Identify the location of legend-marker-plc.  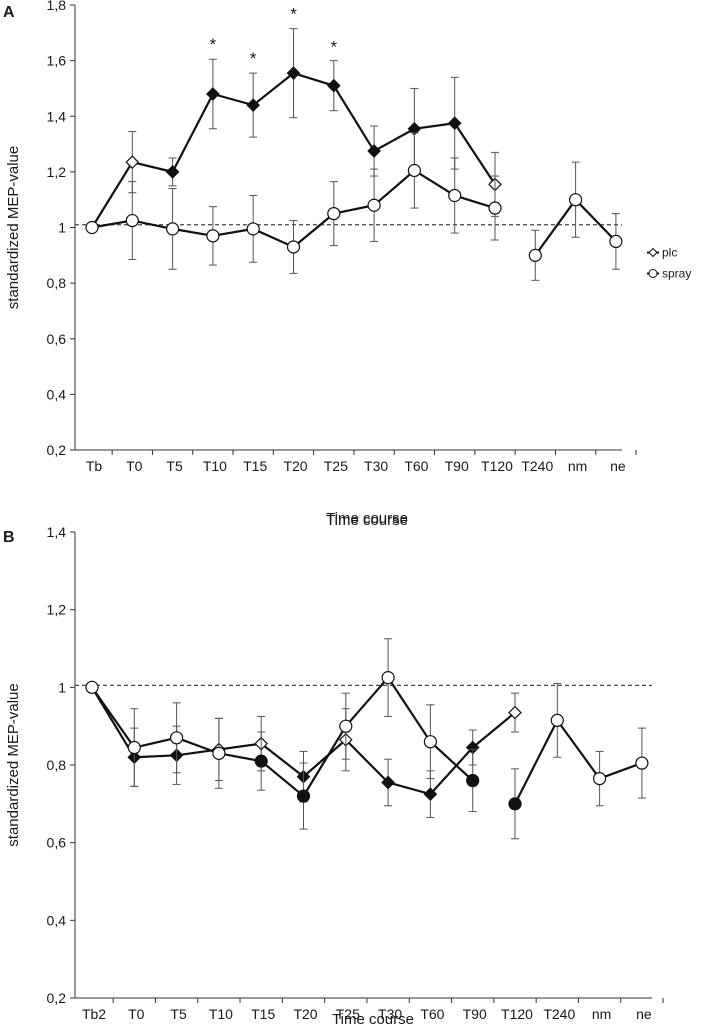
(653, 252).